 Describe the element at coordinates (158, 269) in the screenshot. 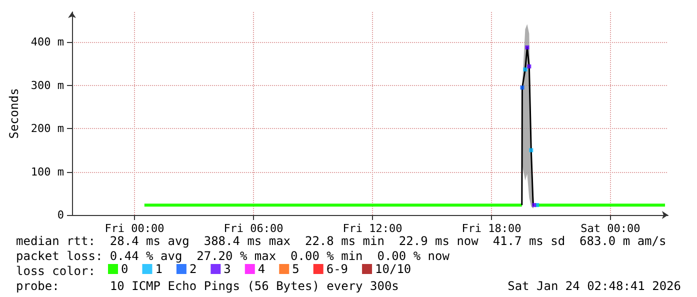

I see `legend-label: 1` at that location.